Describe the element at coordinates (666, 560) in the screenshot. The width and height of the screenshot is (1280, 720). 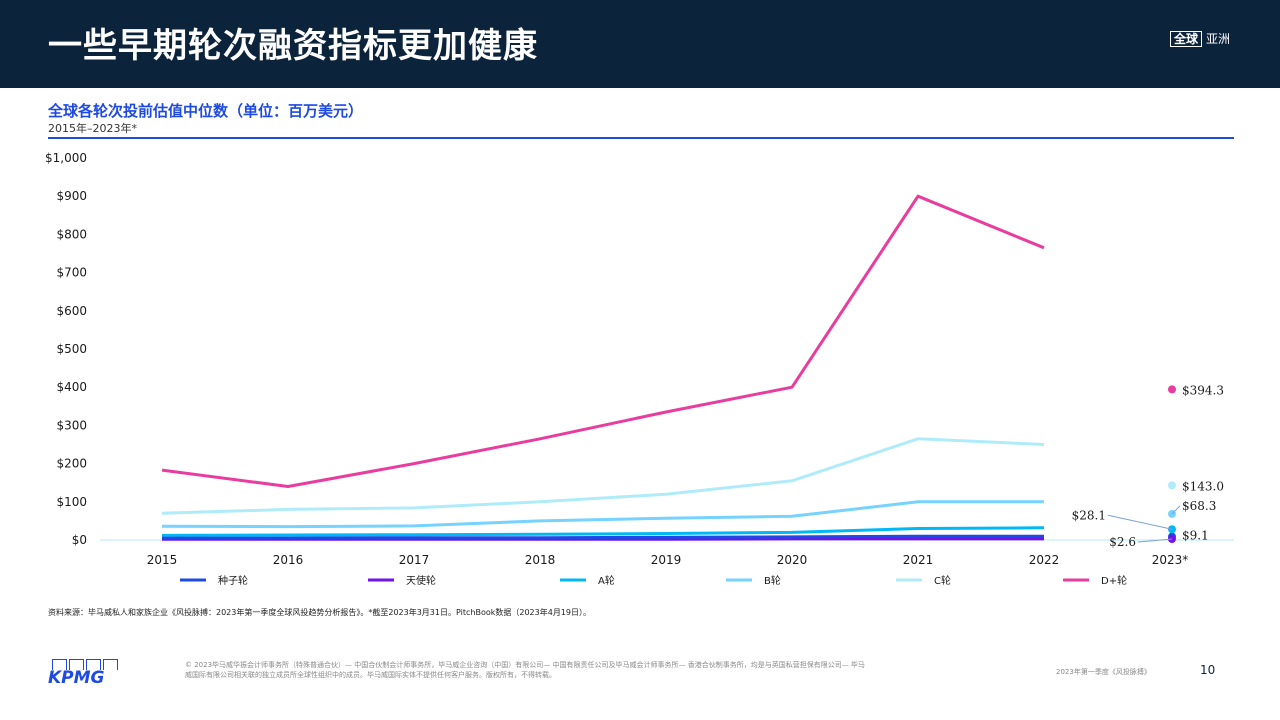
I see `x-tick-label: 2019` at that location.